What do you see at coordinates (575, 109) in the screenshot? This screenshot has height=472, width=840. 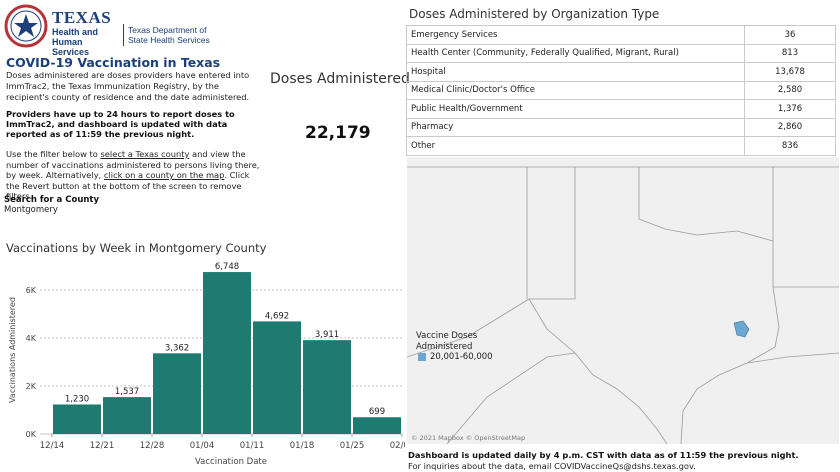 I see `org-type-cell: Public Health/Government` at bounding box center [575, 109].